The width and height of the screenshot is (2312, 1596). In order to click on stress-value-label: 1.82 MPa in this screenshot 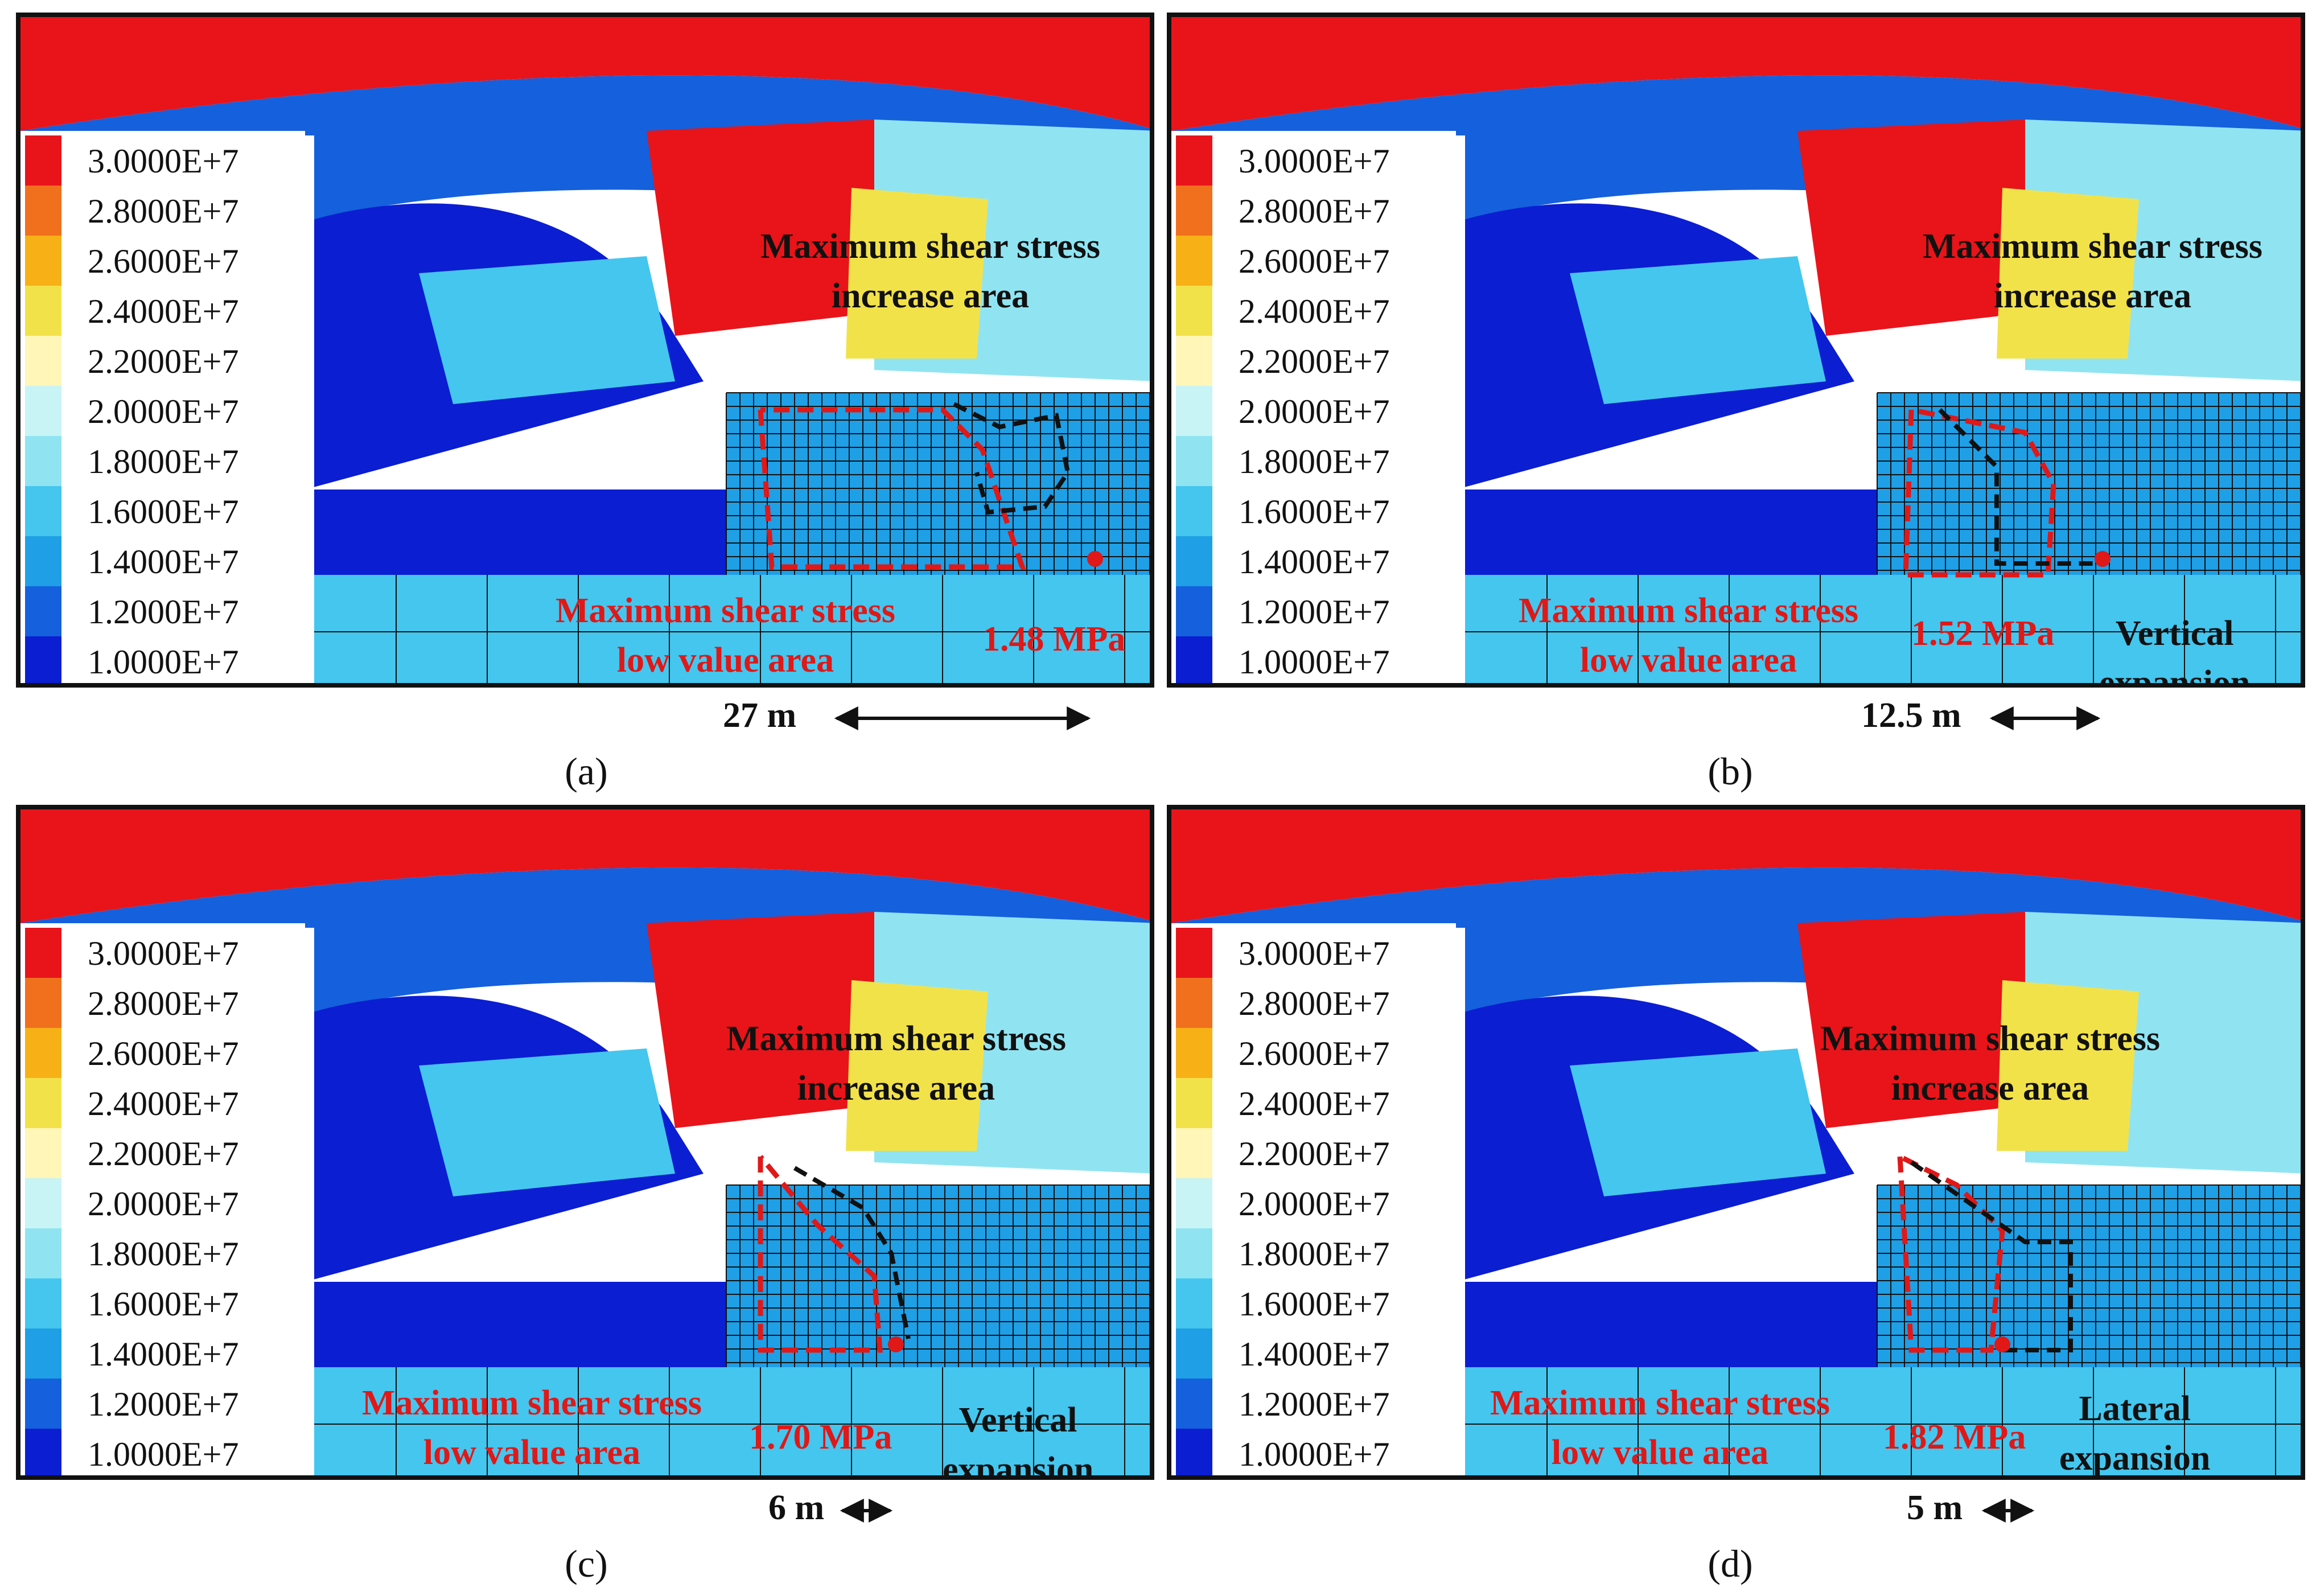, I will do `click(1955, 1437)`.